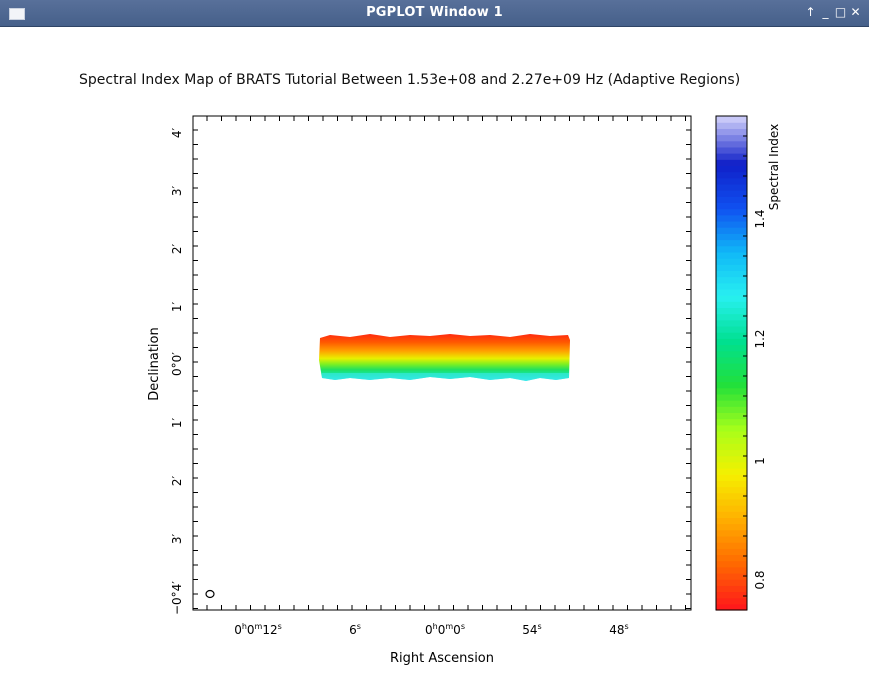 The height and width of the screenshot is (697, 869). I want to click on raise-button: ↑, so click(810, 12).